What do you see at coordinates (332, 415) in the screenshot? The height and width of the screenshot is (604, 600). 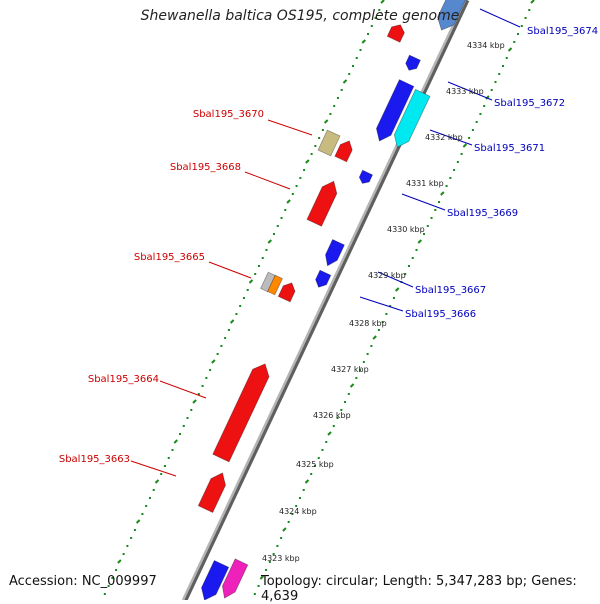 I see `tick-label: 4326 kbp` at bounding box center [332, 415].